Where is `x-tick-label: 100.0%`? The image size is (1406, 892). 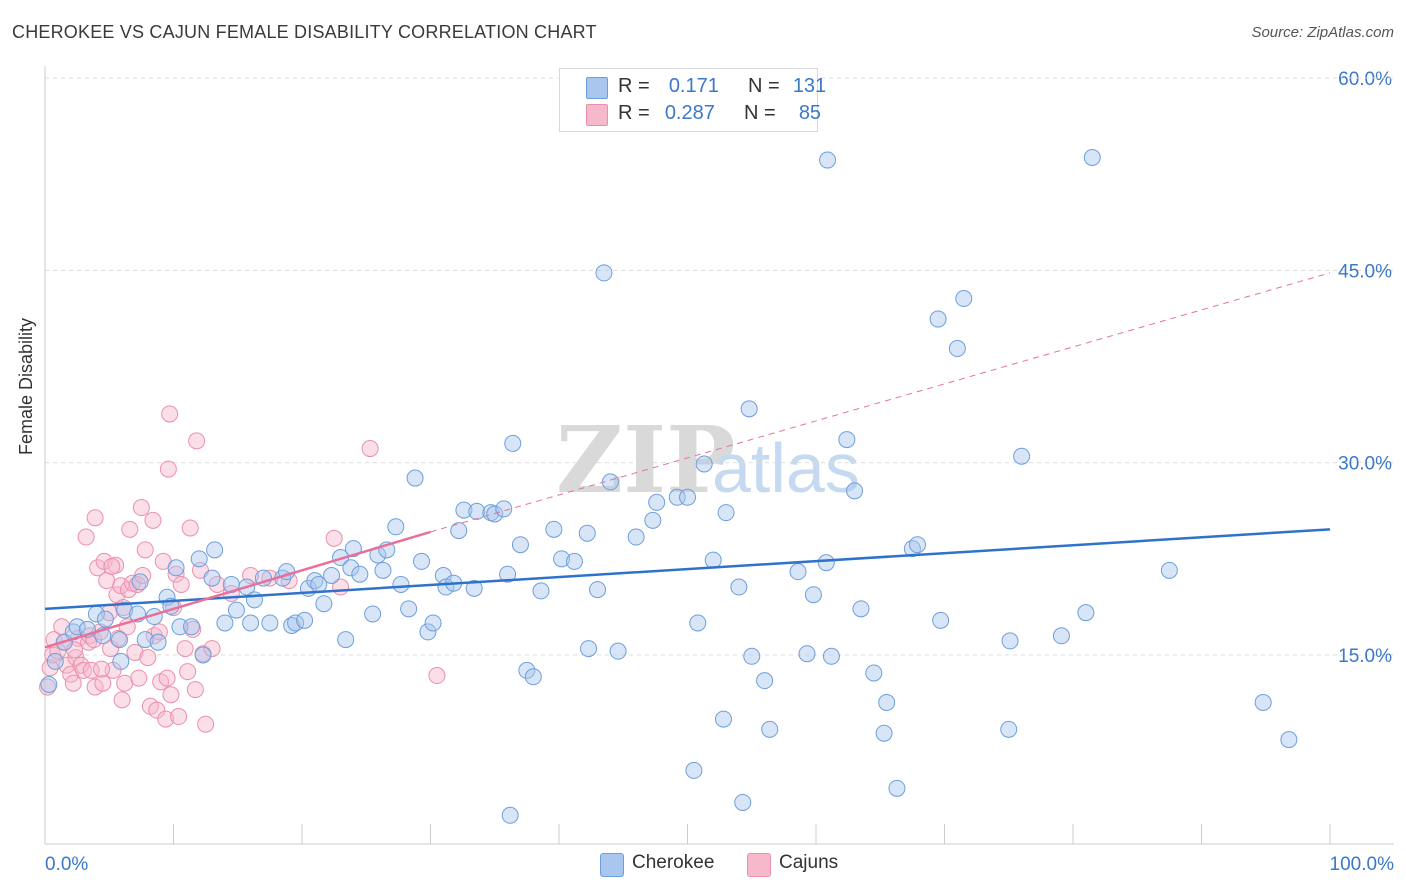 x-tick-label: 100.0% is located at coordinates (1362, 864).